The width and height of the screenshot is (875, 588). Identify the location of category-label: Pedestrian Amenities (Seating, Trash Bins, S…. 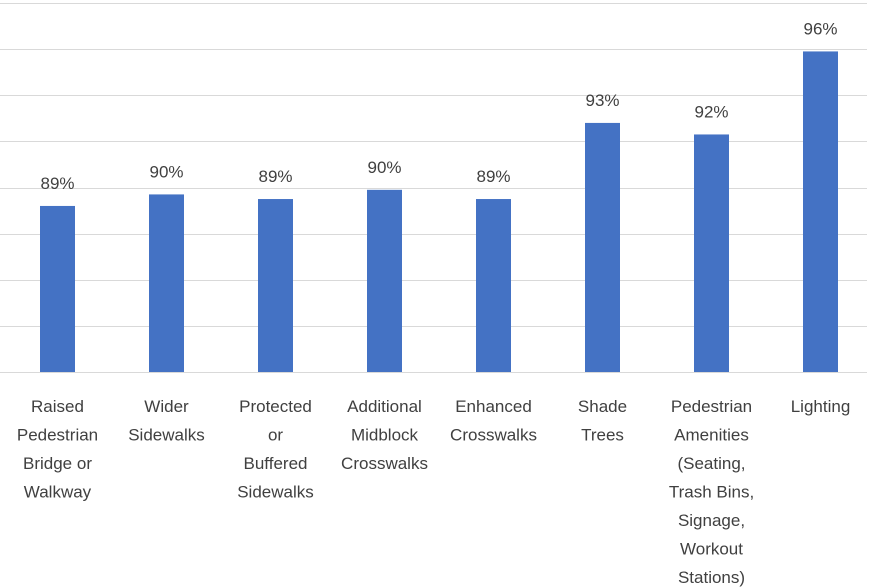
(711, 492).